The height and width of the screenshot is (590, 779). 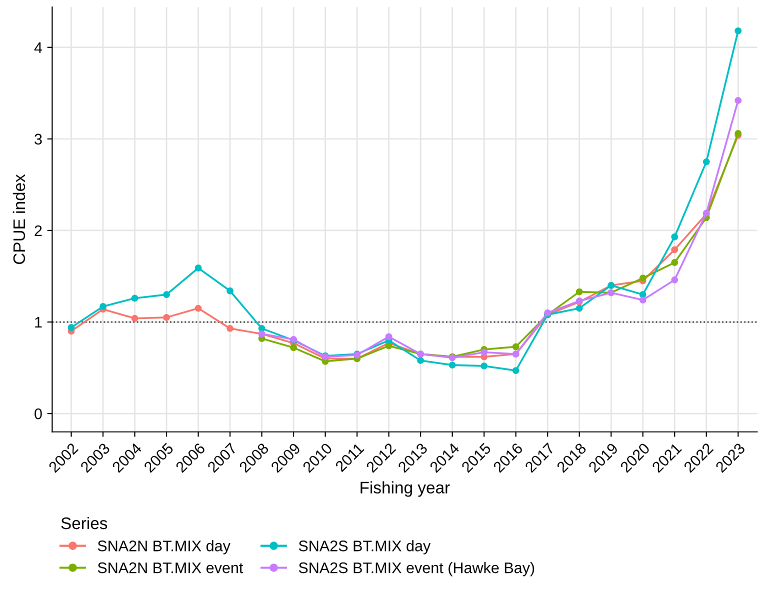 What do you see at coordinates (171, 568) in the screenshot?
I see `legend-label: SNA2N BT.MIX event` at bounding box center [171, 568].